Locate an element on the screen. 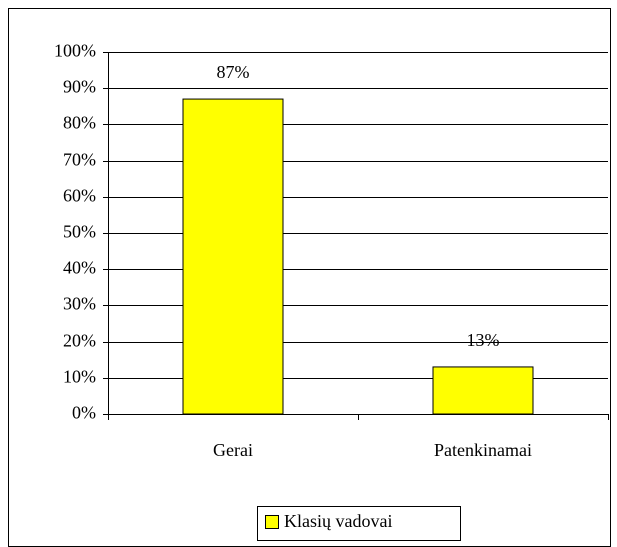 This screenshot has width=617, height=547. x-tick-label: Gerai is located at coordinates (233, 450).